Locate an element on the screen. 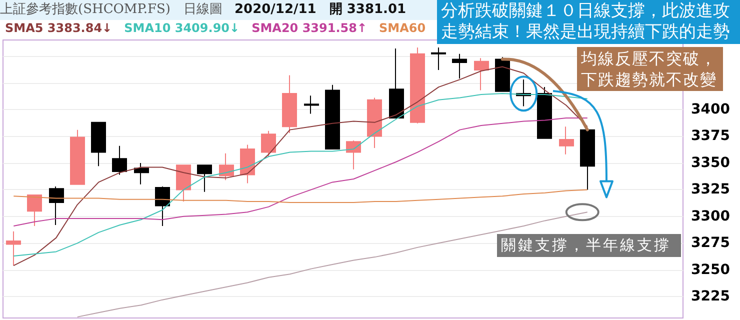 The image size is (740, 320). text: SMA20 3391.58↑ is located at coordinates (310, 28).